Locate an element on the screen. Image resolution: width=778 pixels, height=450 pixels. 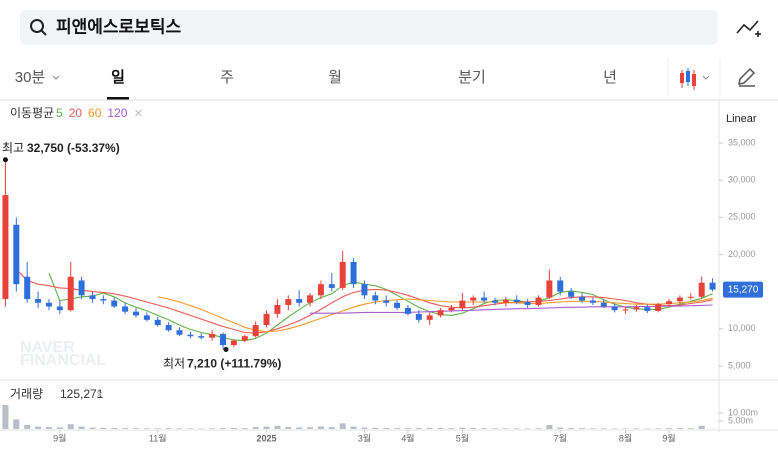
watermark: FINANCIAL is located at coordinates (63, 360).